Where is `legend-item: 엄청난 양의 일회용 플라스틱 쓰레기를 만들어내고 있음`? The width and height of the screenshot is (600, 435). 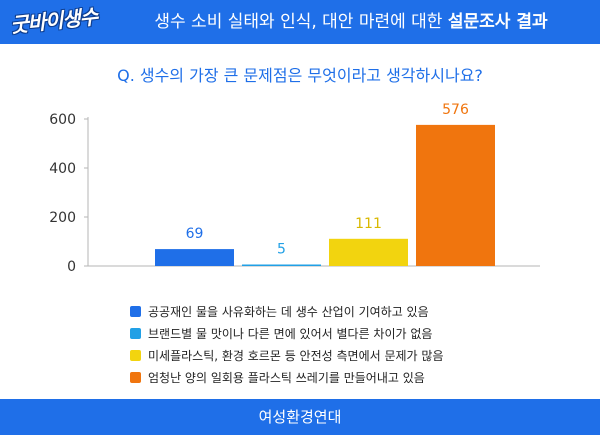
legend-item: 엄청난 양의 일회용 플라스틱 쓰레기를 만들어내고 있음 is located at coordinates (286, 377).